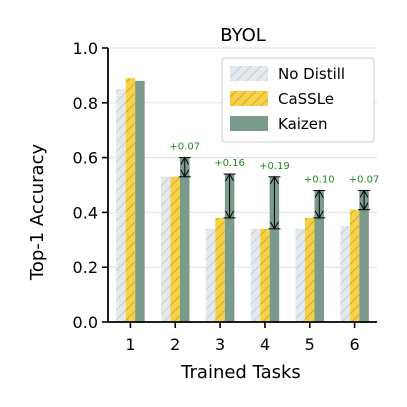  Describe the element at coordinates (85, 103) in the screenshot. I see `y-tick-label: 0.8` at that location.